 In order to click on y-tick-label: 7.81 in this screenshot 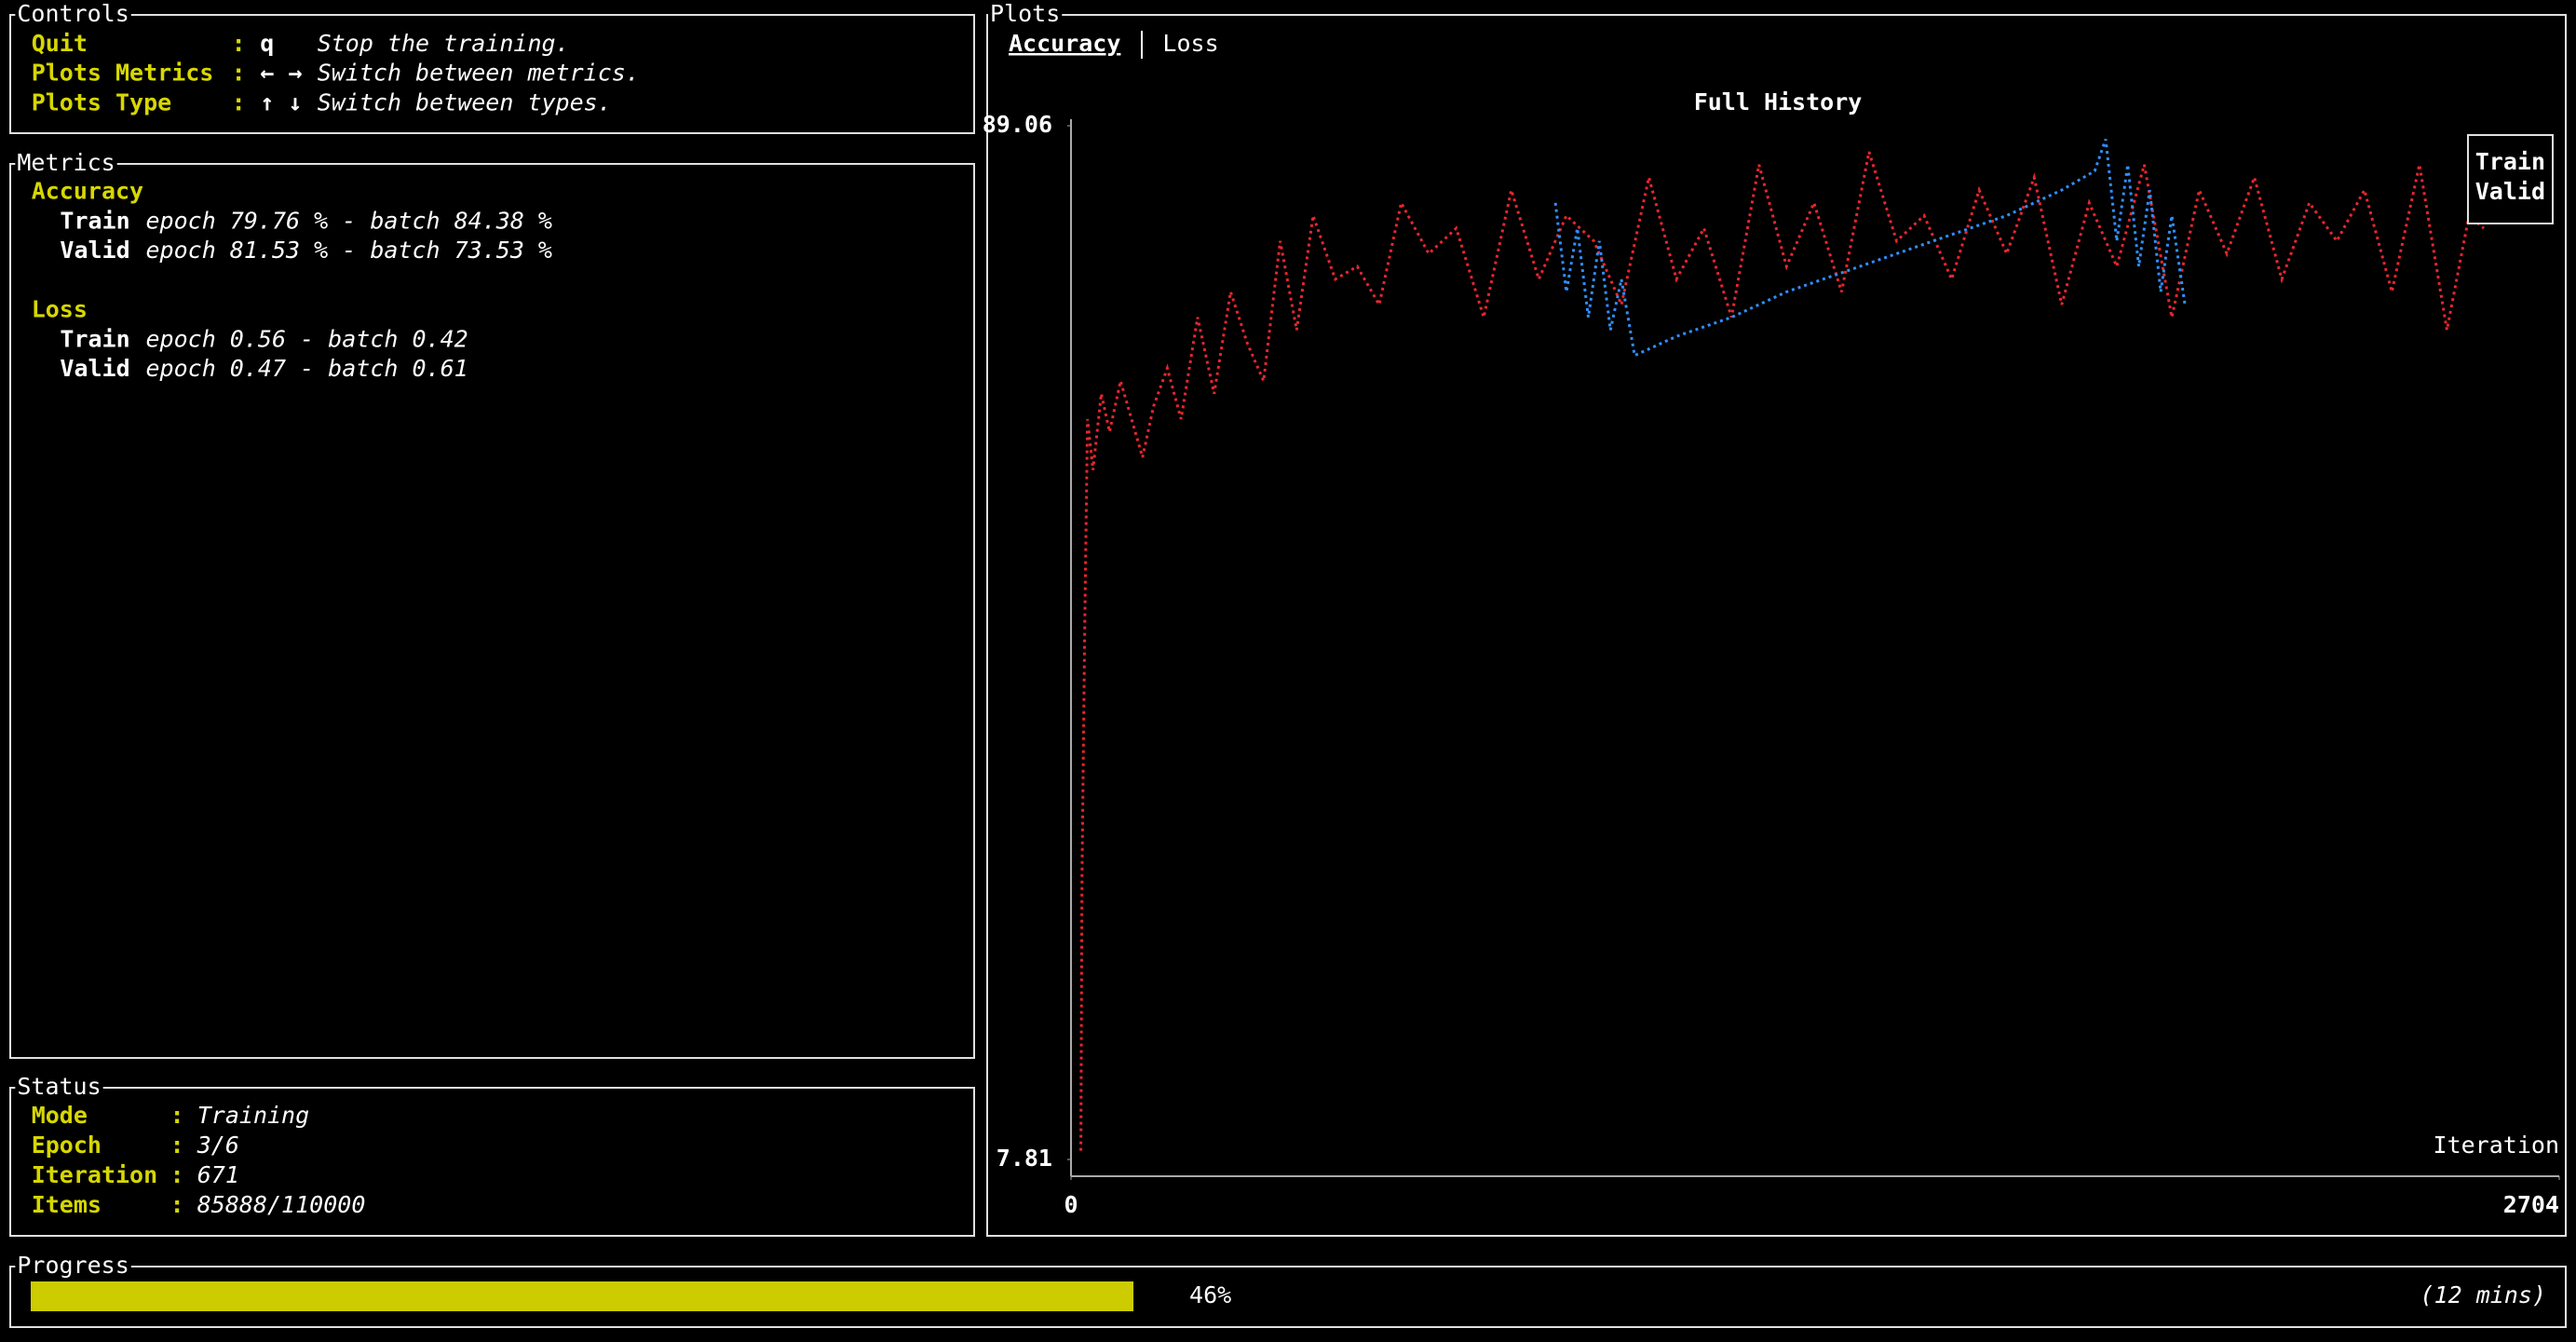, I will do `click(1024, 1158)`.